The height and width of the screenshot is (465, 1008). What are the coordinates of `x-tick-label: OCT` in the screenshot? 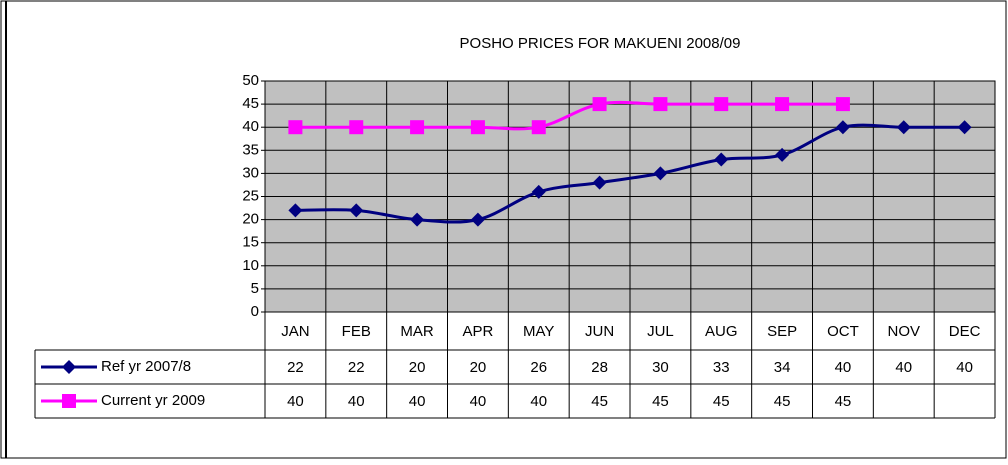 It's located at (843, 331).